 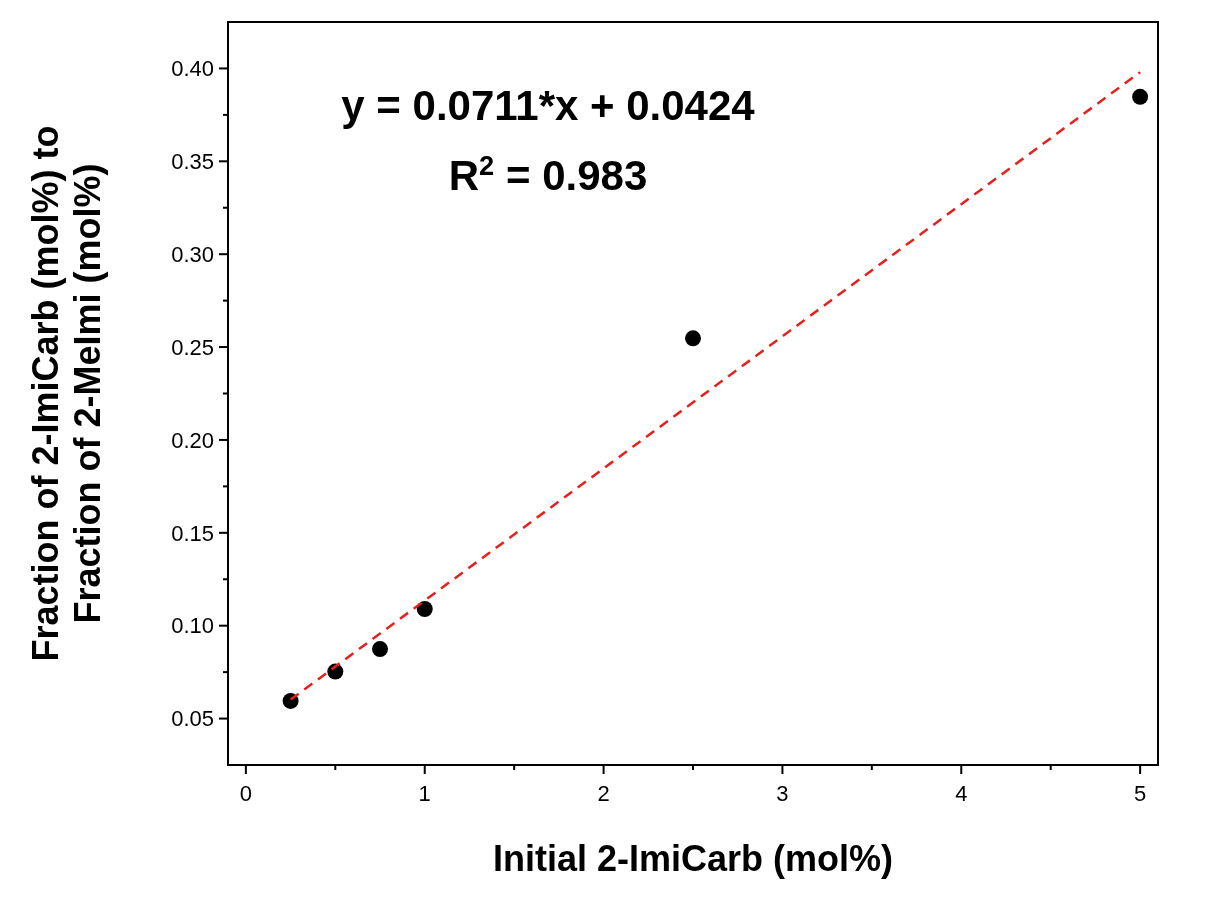 What do you see at coordinates (424, 793) in the screenshot?
I see `x-tick-label: 1` at bounding box center [424, 793].